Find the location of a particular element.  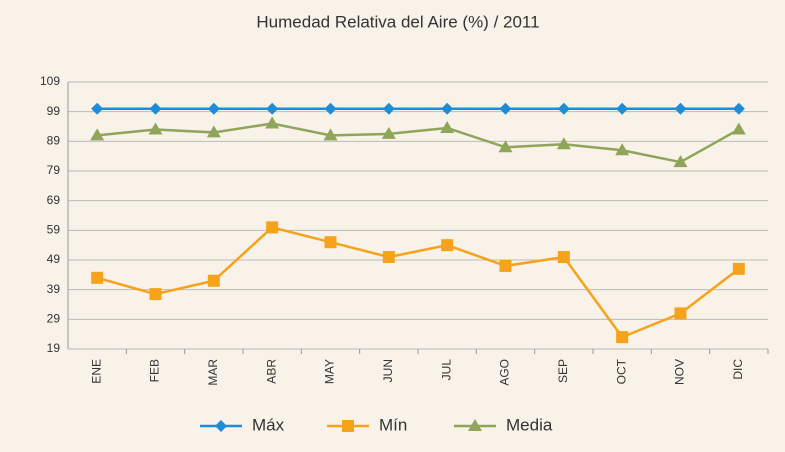

x-tick-label: JUN is located at coordinates (388, 370).